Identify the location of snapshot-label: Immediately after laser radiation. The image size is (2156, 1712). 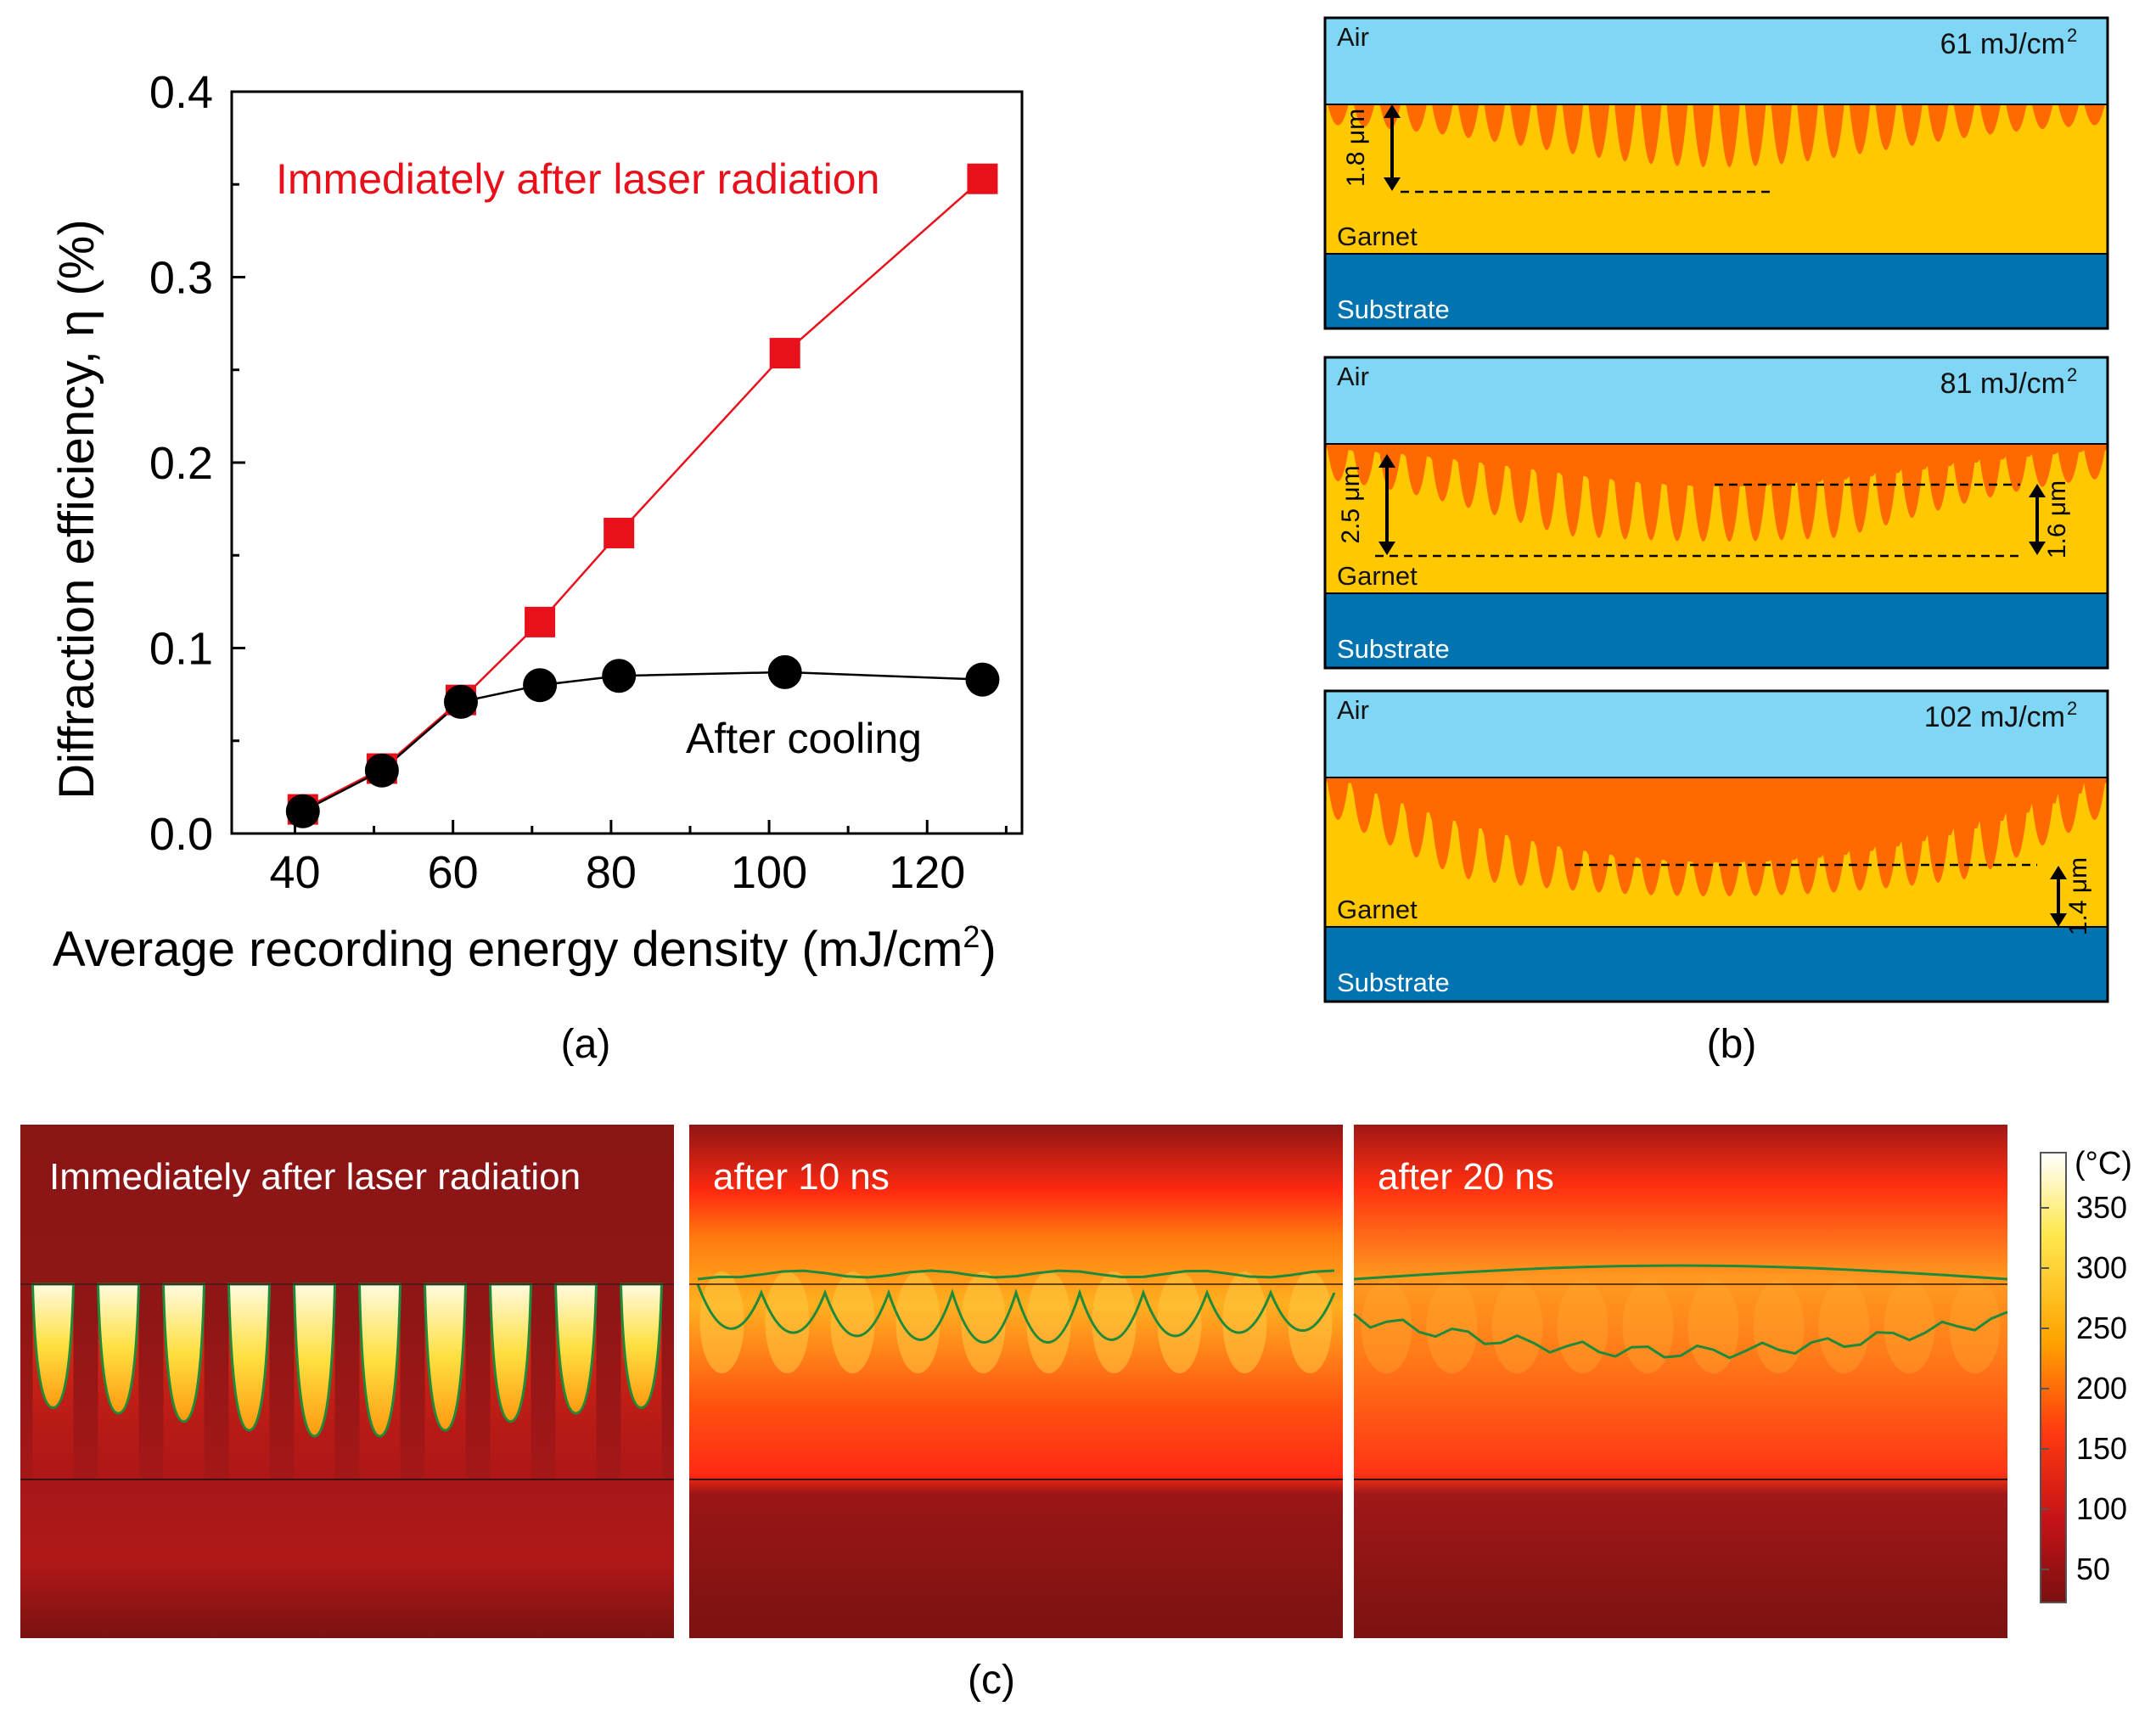
(315, 1177).